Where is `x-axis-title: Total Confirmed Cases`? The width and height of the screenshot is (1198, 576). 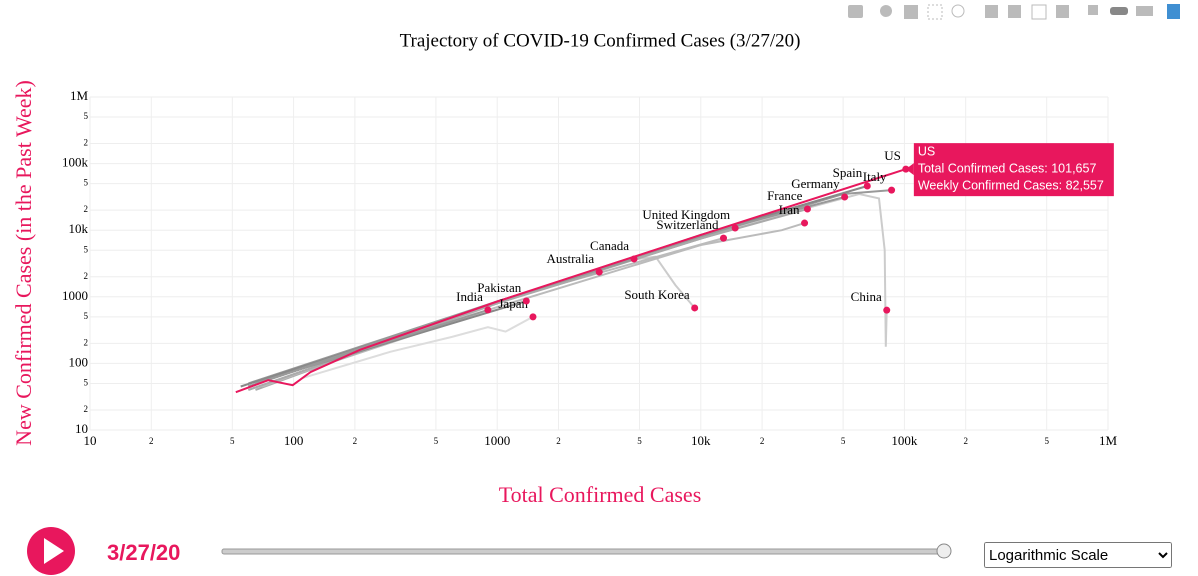 x-axis-title: Total Confirmed Cases is located at coordinates (600, 494).